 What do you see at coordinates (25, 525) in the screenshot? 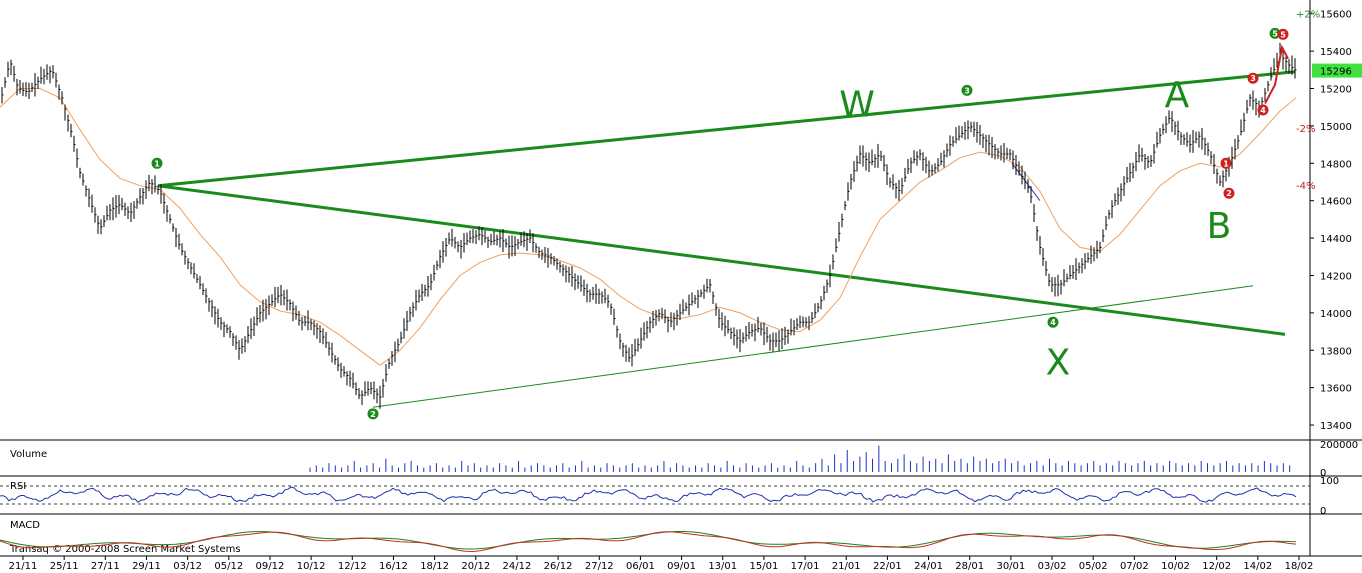
I see `macd-label: MACD` at bounding box center [25, 525].